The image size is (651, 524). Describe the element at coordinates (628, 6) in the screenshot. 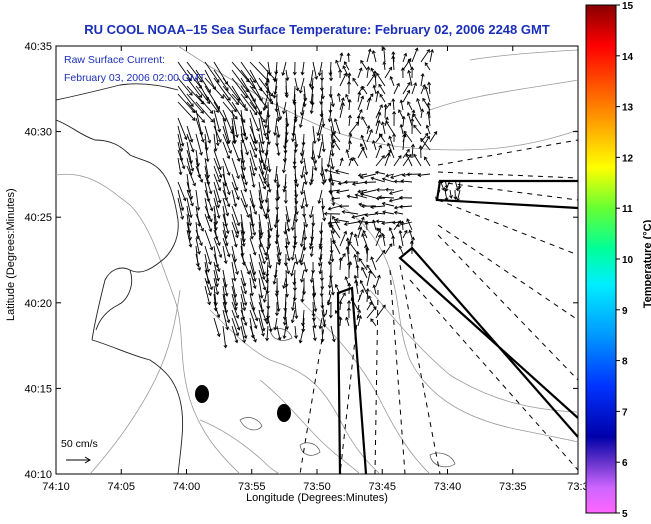

I see `colorbar-tick-label: 15` at that location.